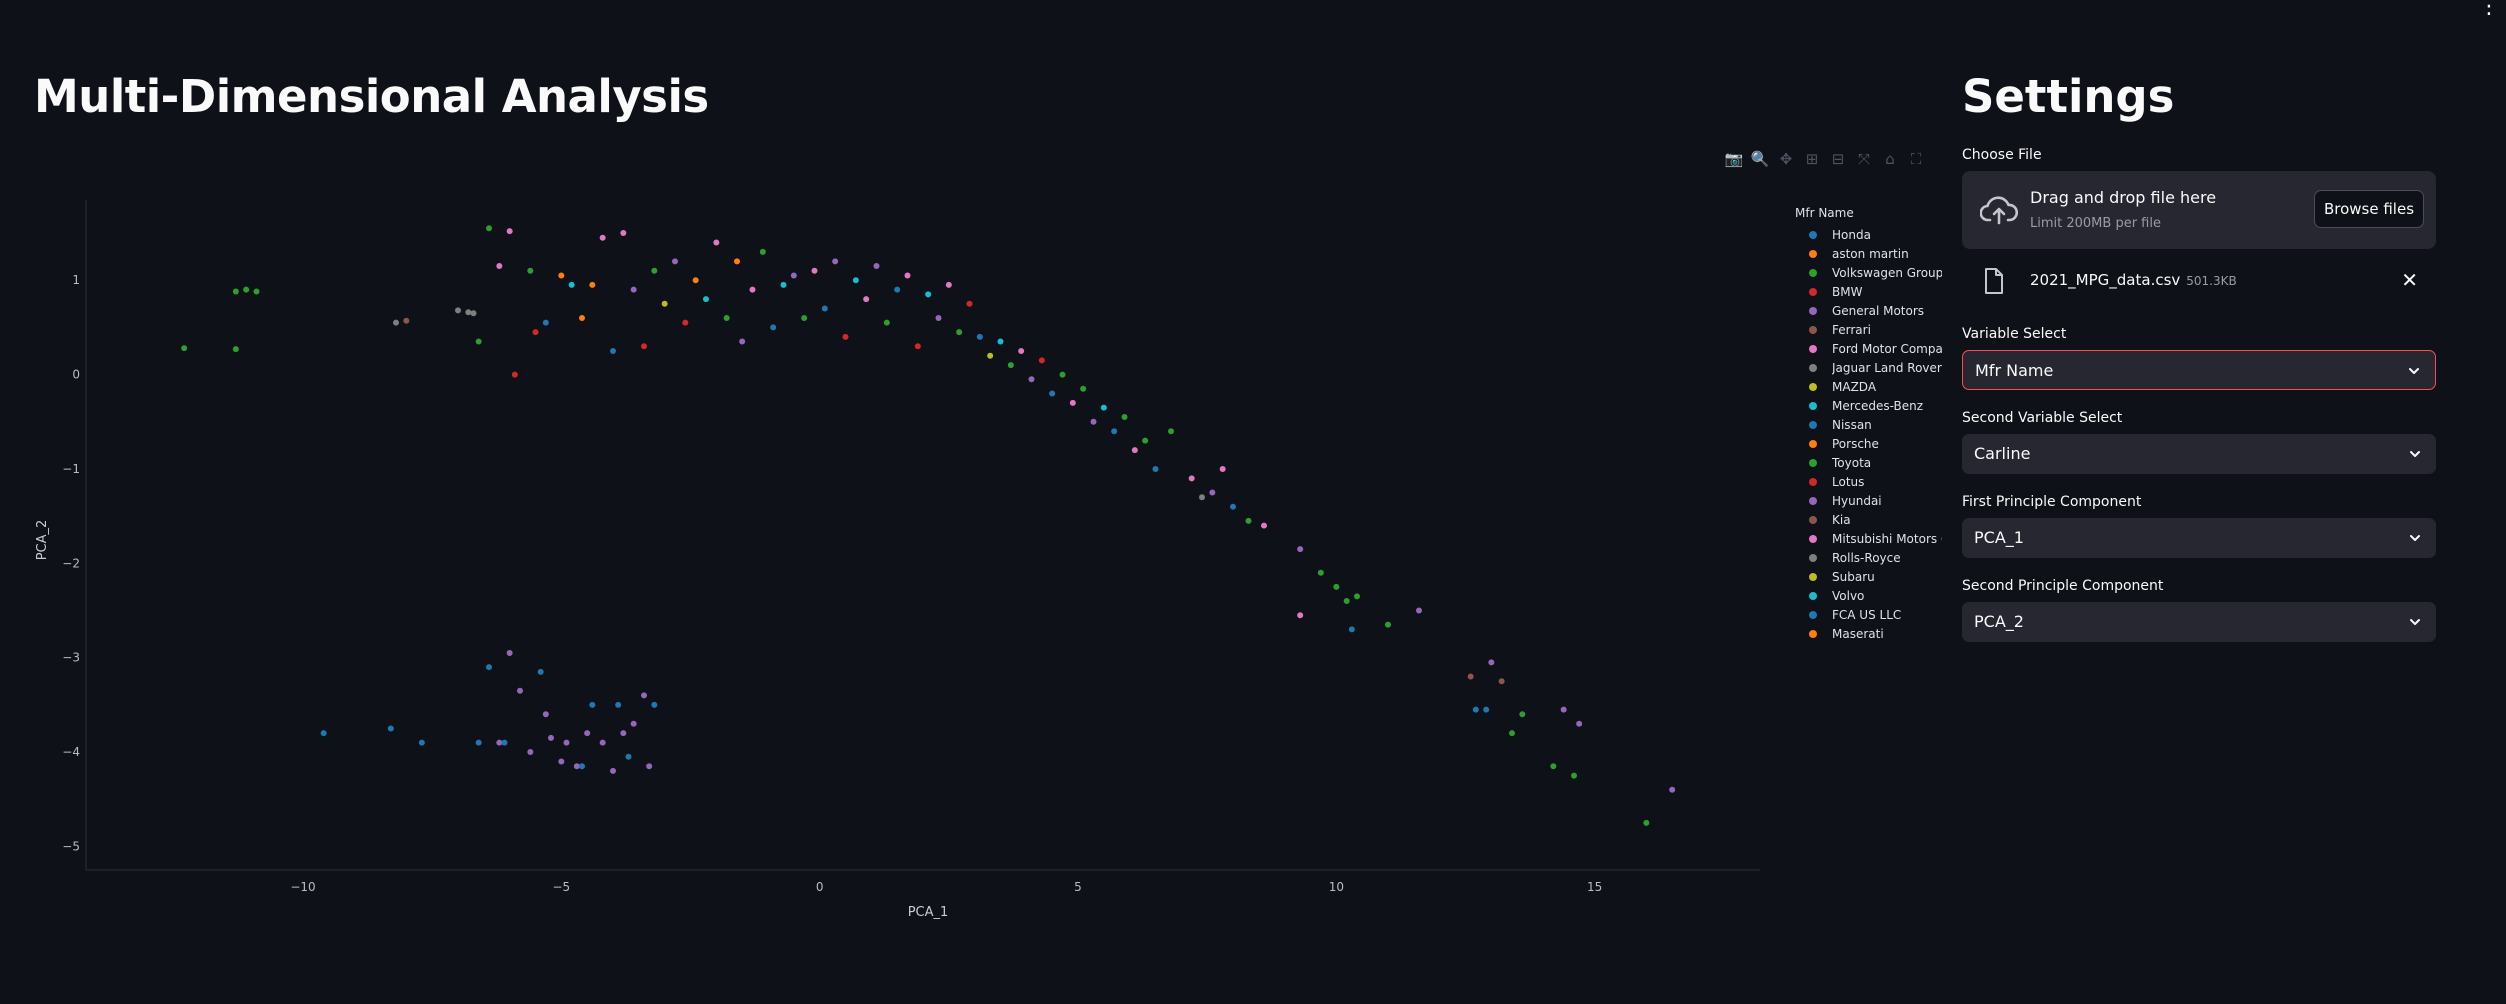 The image size is (2506, 1004). What do you see at coordinates (1868, 633) in the screenshot?
I see `legend-item: Maserati` at bounding box center [1868, 633].